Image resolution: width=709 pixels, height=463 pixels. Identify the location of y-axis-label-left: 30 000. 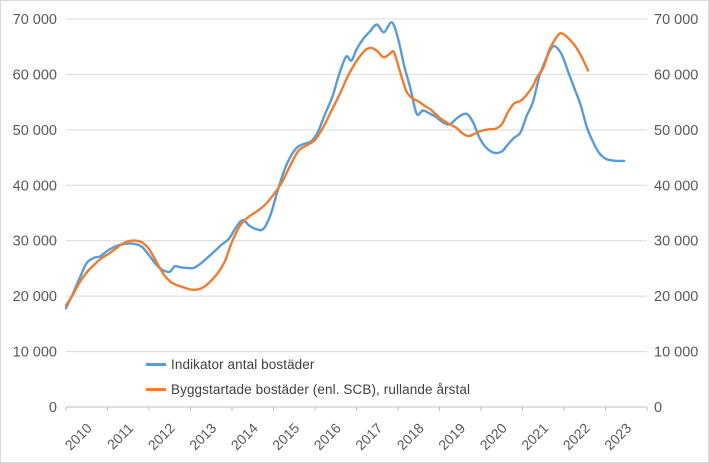
(35, 242).